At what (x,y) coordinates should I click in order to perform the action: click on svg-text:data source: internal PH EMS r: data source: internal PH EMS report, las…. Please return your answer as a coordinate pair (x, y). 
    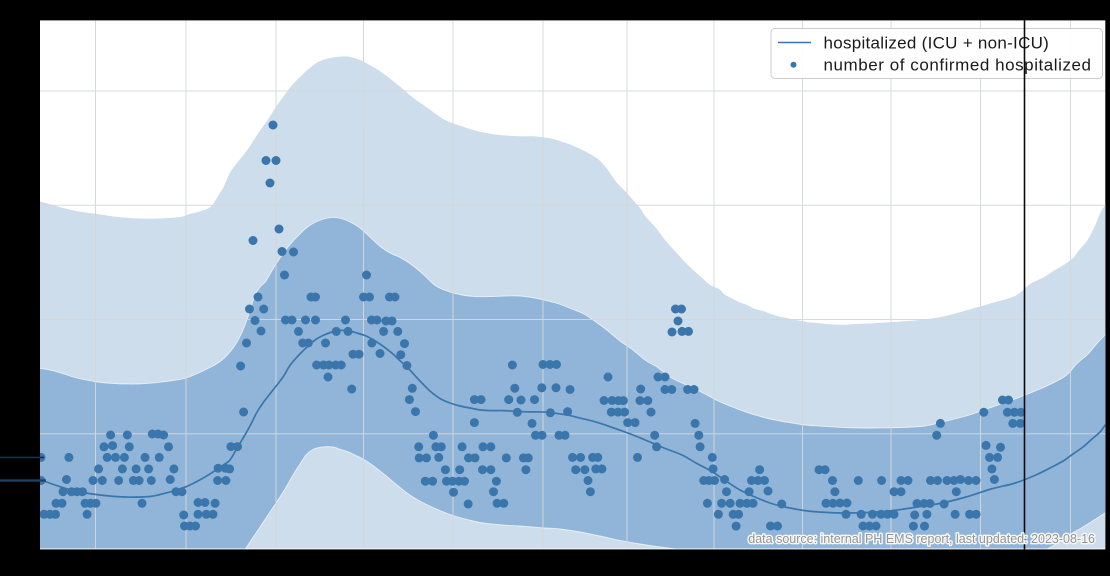
    Looking at the image, I should click on (921, 539).